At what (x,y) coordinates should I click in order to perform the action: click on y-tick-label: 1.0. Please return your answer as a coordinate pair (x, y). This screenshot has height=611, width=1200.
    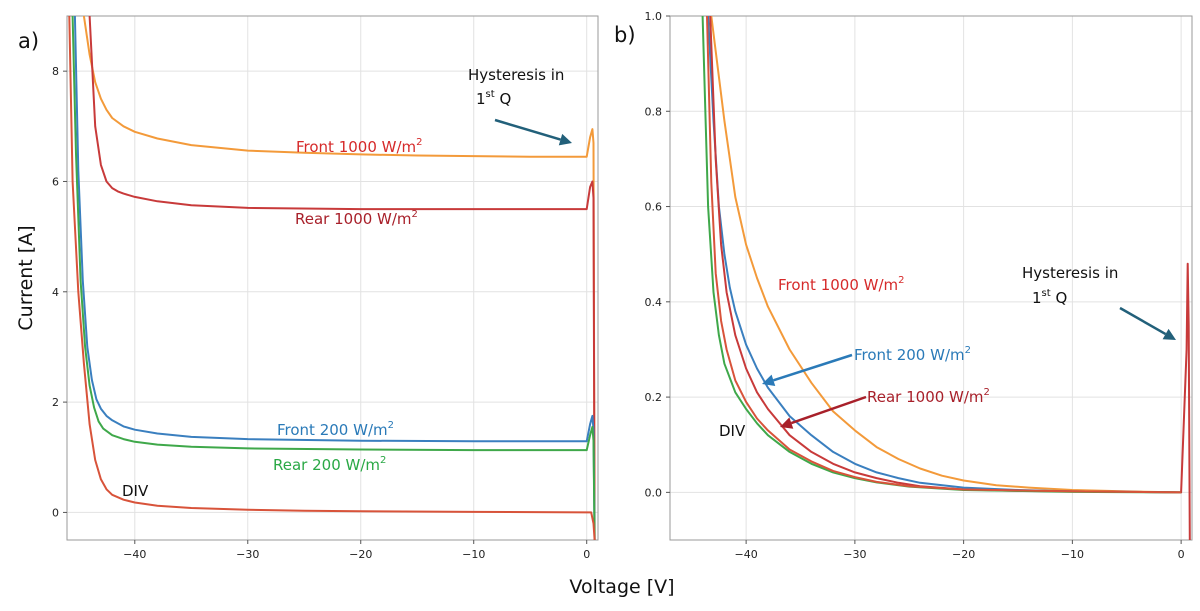
    Looking at the image, I should click on (654, 16).